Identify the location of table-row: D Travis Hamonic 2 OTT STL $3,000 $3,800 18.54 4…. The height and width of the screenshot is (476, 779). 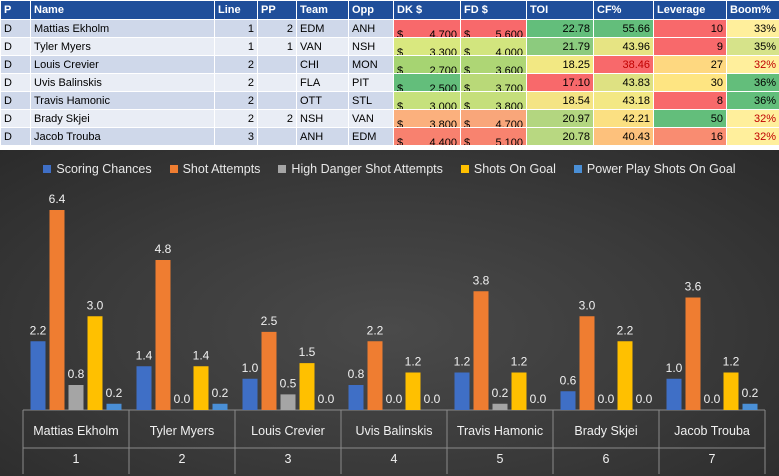
(389, 100).